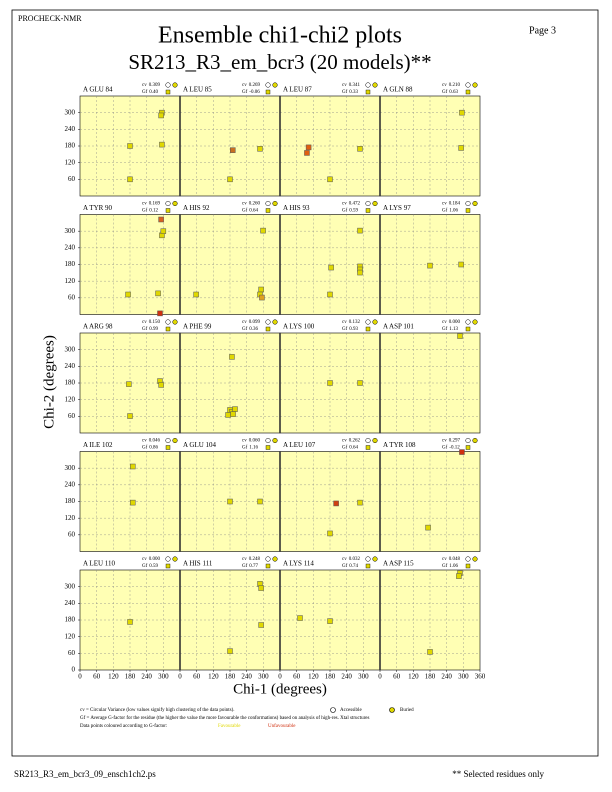 This screenshot has width=612, height=792. I want to click on cv-value: cv 0.248, so click(251, 559).